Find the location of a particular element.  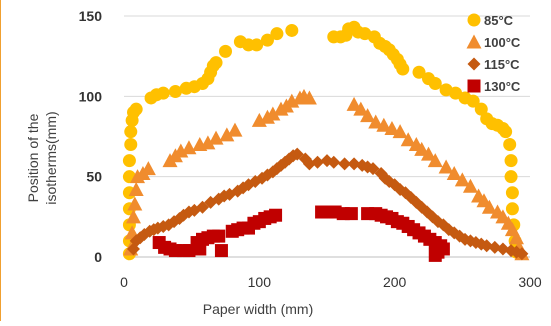

y-tick-label: 100 is located at coordinates (91, 96).